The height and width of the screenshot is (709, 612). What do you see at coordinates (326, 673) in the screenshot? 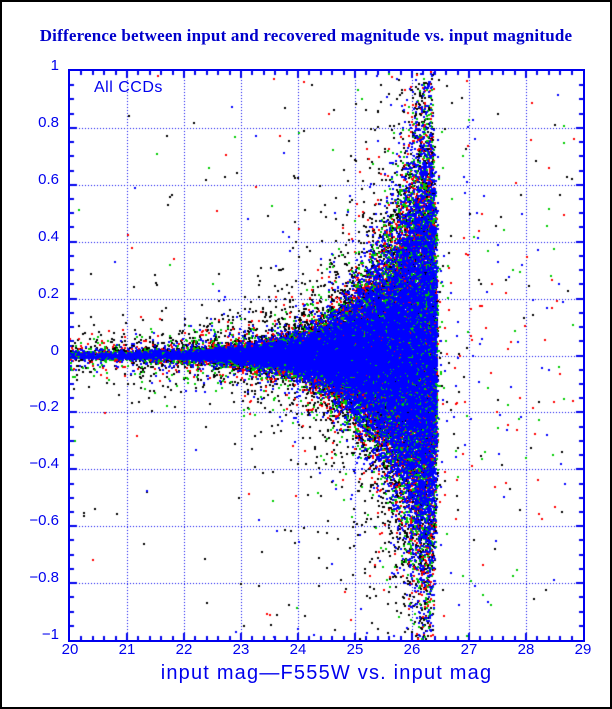
I see `x-axis-label: input mag—F555W vs. input mag` at bounding box center [326, 673].